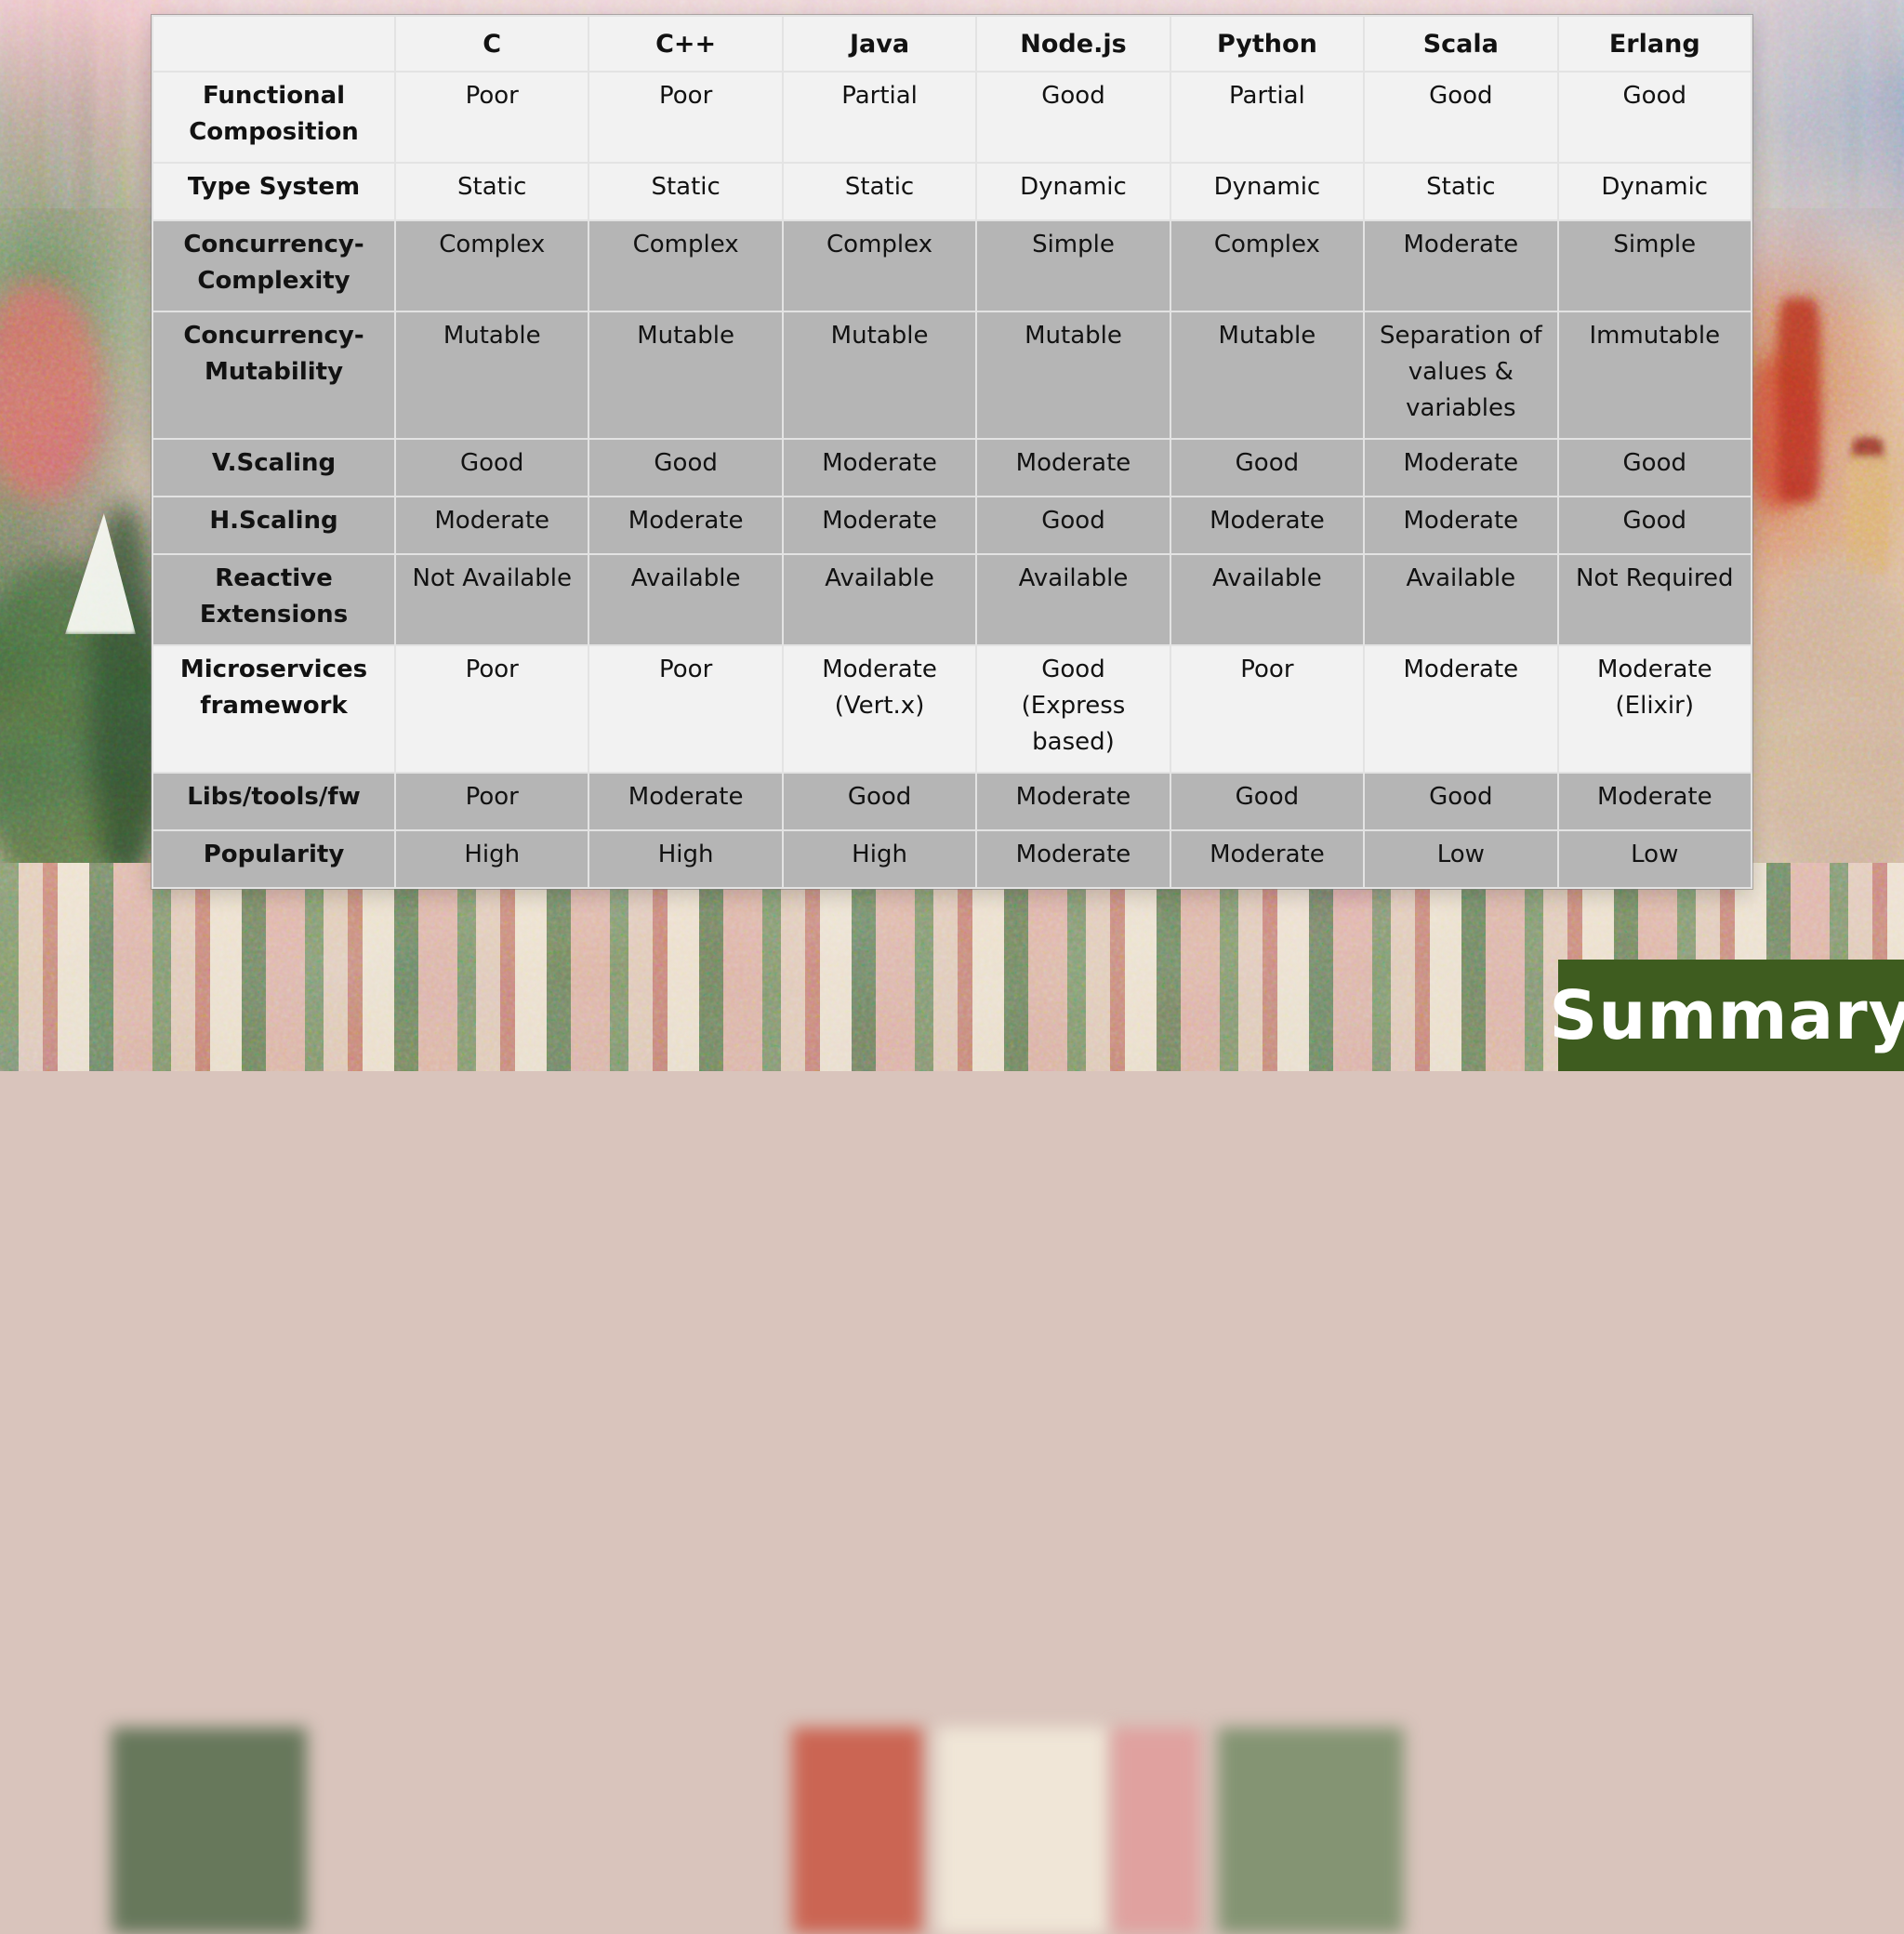 The image size is (1904, 1934). What do you see at coordinates (274, 376) in the screenshot?
I see `row-label: Concurrency-Mutability` at bounding box center [274, 376].